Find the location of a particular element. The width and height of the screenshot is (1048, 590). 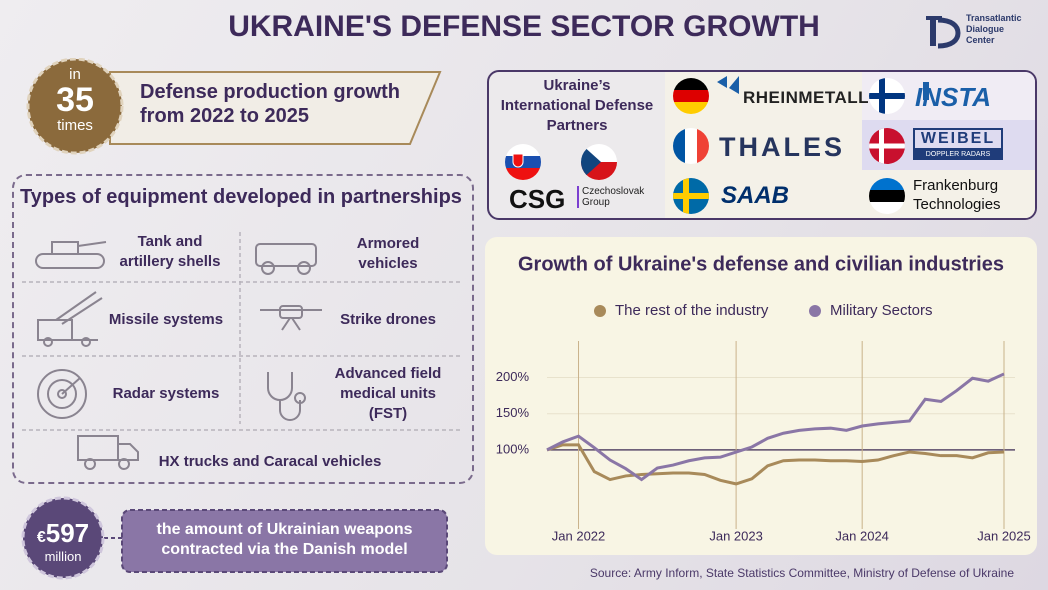

equipment-item: Armored vehicles is located at coordinates (388, 254).